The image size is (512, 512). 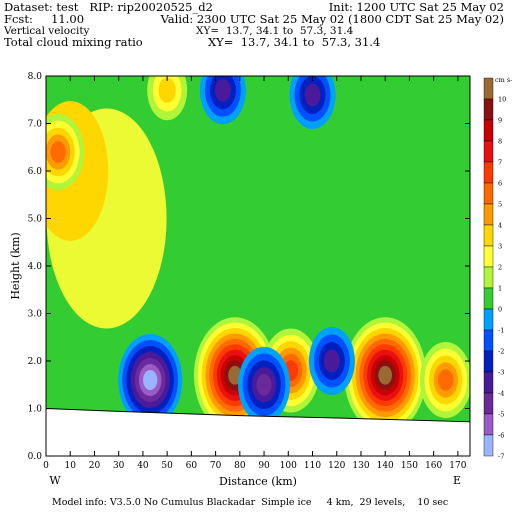 What do you see at coordinates (264, 384) in the screenshot?
I see `contour-downdraft-5-level--5` at bounding box center [264, 384].